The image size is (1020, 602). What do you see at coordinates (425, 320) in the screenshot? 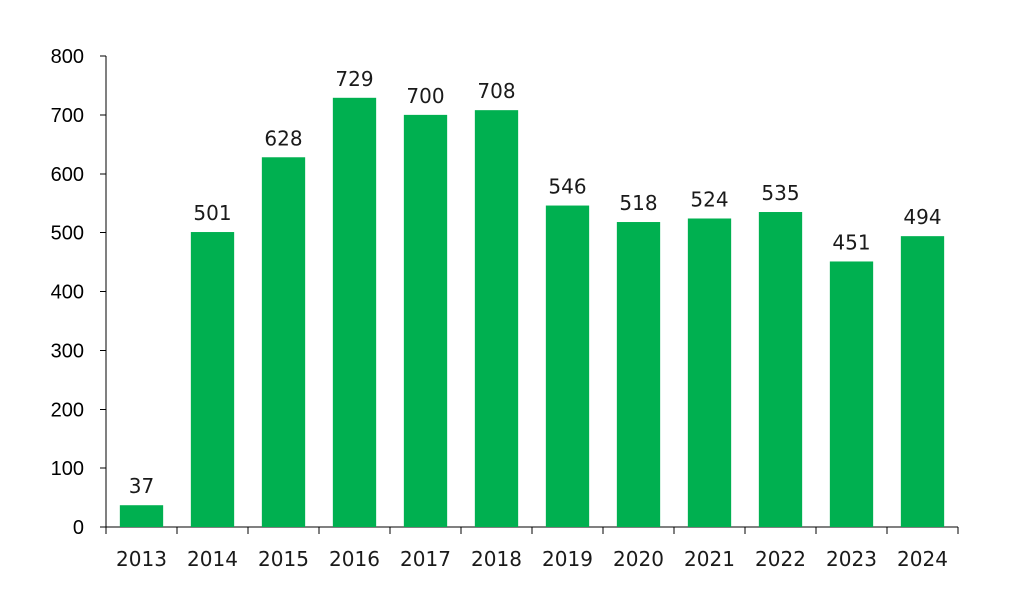
I see `bar-2017` at bounding box center [425, 320].